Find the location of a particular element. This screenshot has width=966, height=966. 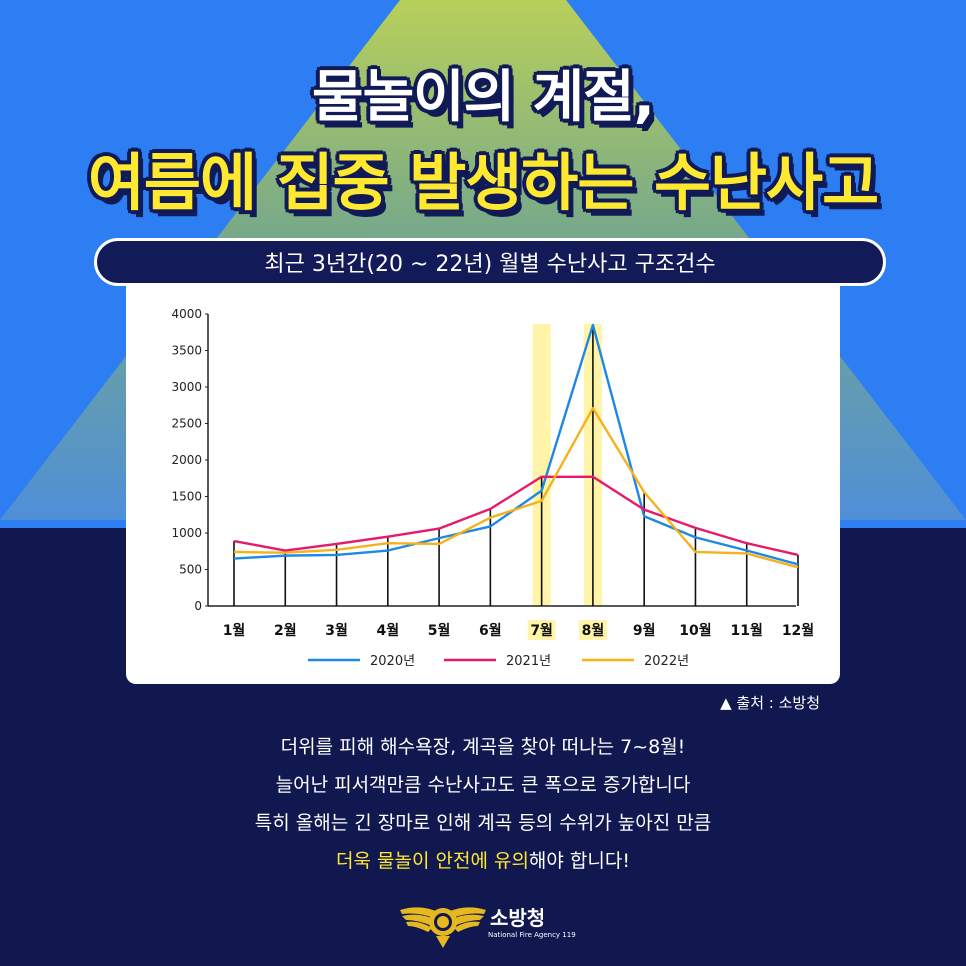

x-tick-label: 3월 is located at coordinates (336, 630).